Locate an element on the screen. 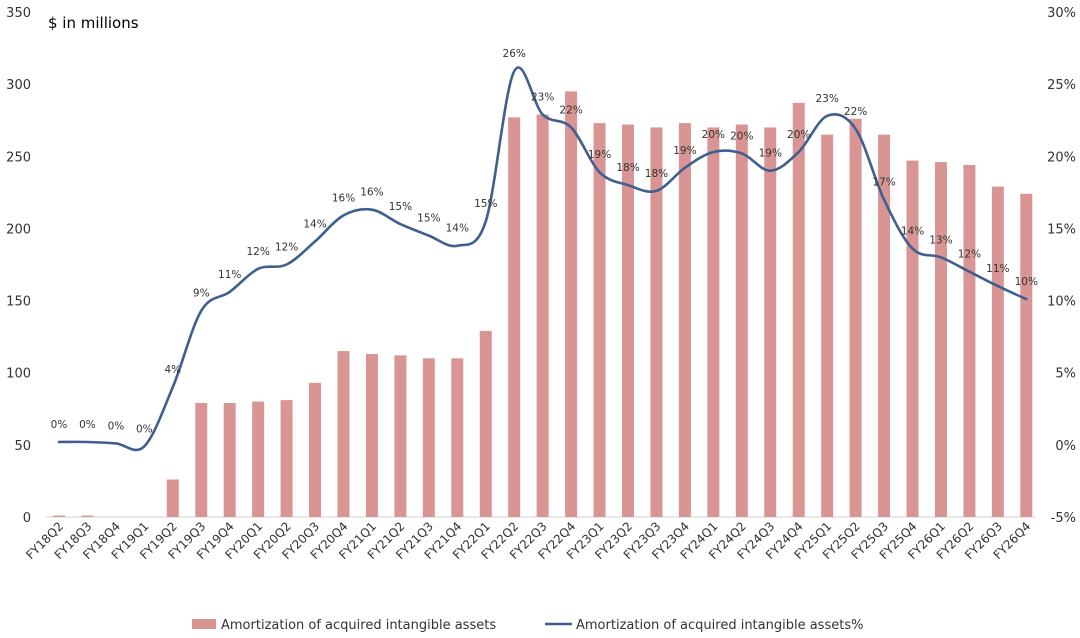 Image resolution: width=1080 pixels, height=638 pixels. unit-label: $ in millions is located at coordinates (93, 23).